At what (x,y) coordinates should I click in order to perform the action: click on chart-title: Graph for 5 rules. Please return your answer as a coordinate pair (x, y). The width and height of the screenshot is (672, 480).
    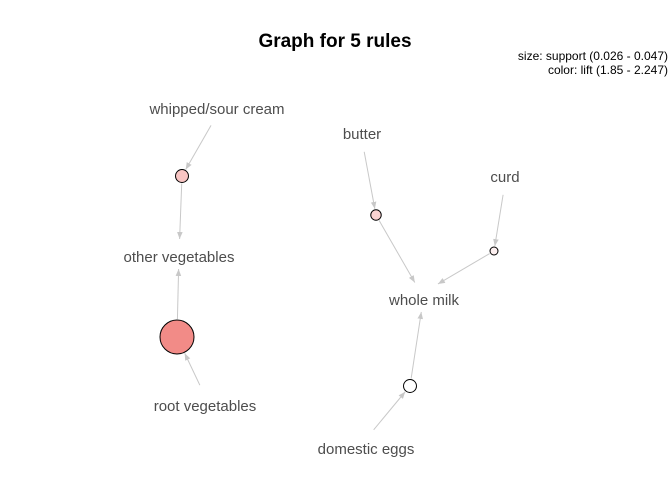
    Looking at the image, I should click on (334, 41).